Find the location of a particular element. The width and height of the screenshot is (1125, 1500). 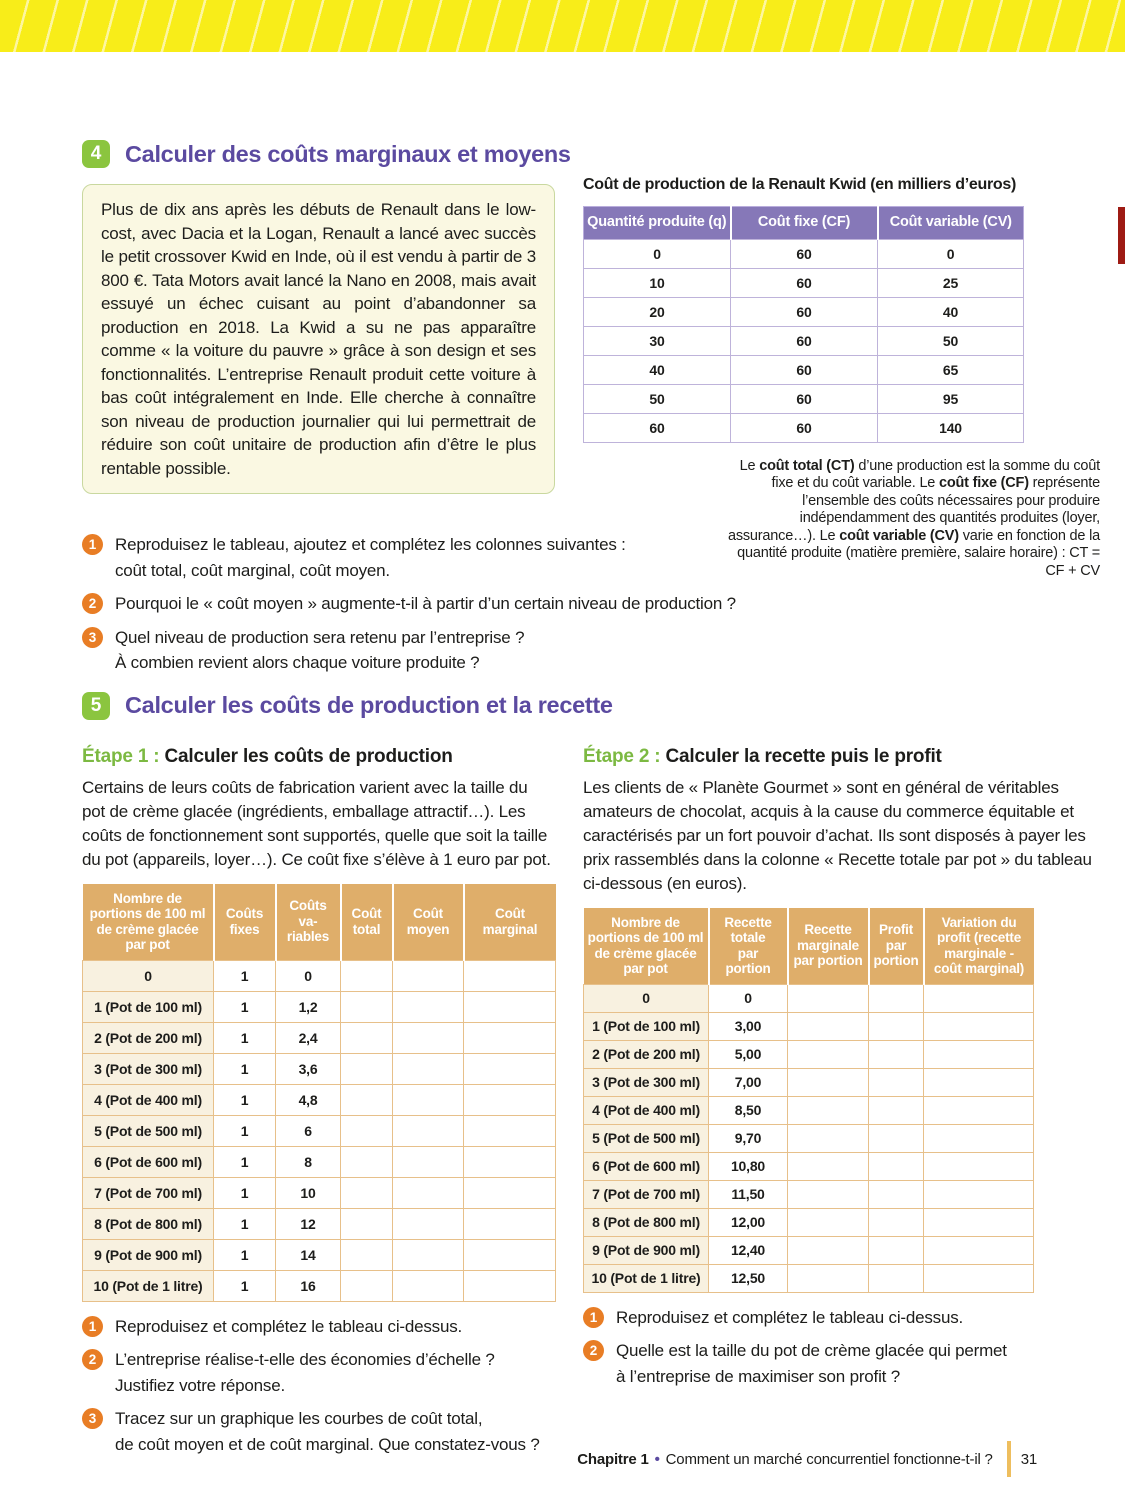

table-row: 8 (Pot de 800 ml) 12,00 is located at coordinates (808, 1222).